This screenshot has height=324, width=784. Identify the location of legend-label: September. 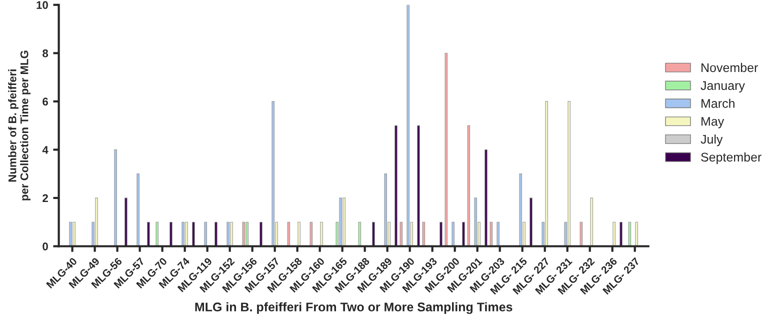
(731, 158).